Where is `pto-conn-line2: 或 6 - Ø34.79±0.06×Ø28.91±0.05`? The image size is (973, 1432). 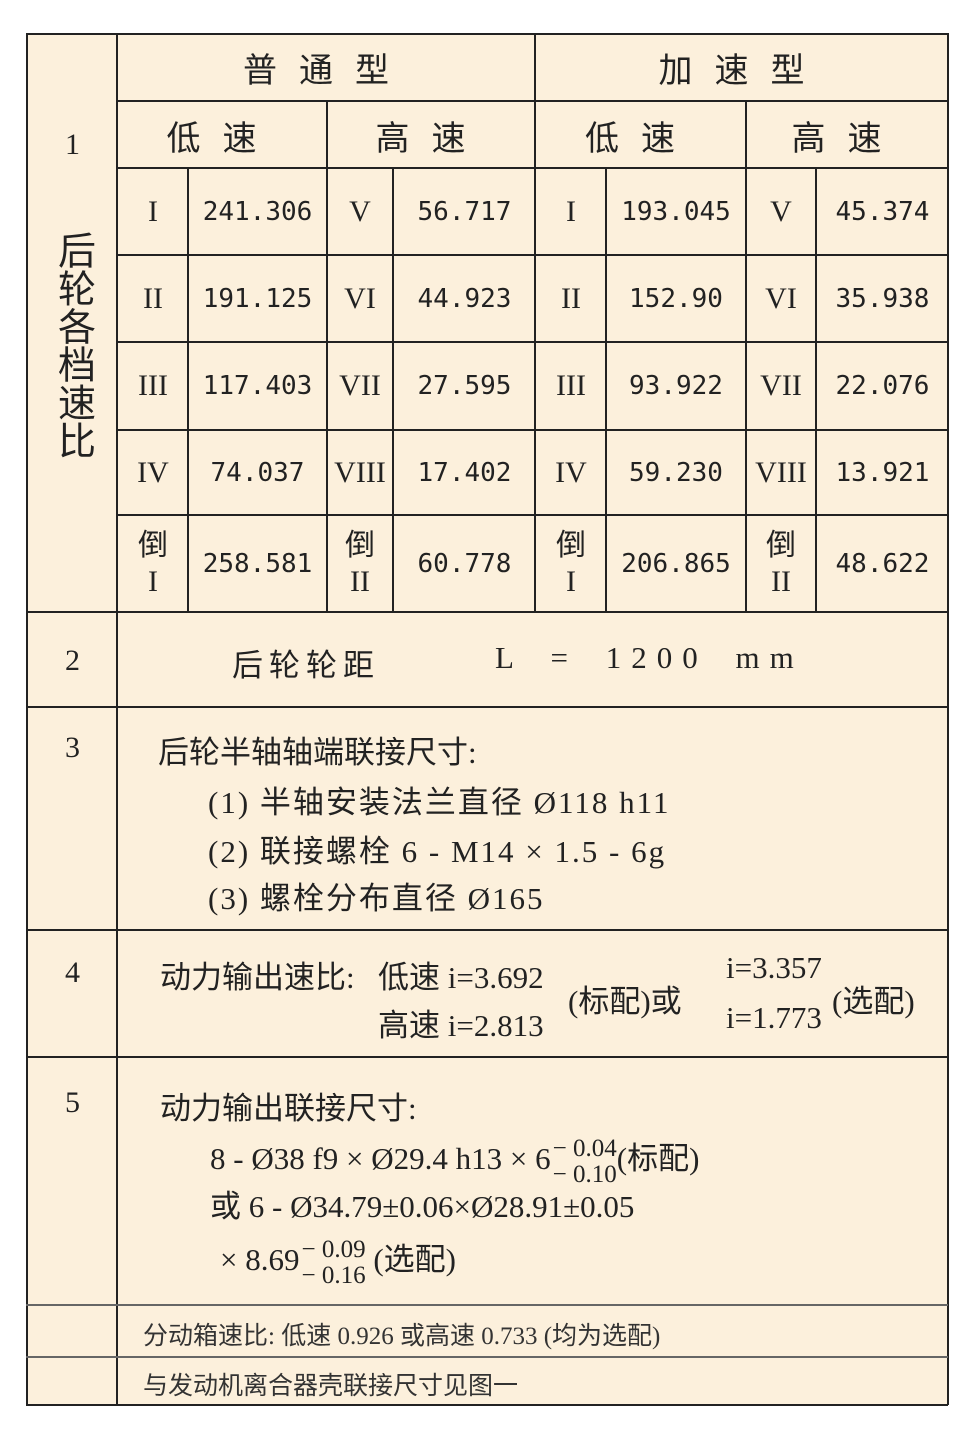 pto-conn-line2: 或 6 - Ø34.79±0.06×Ø28.91±0.05 is located at coordinates (422, 1206).